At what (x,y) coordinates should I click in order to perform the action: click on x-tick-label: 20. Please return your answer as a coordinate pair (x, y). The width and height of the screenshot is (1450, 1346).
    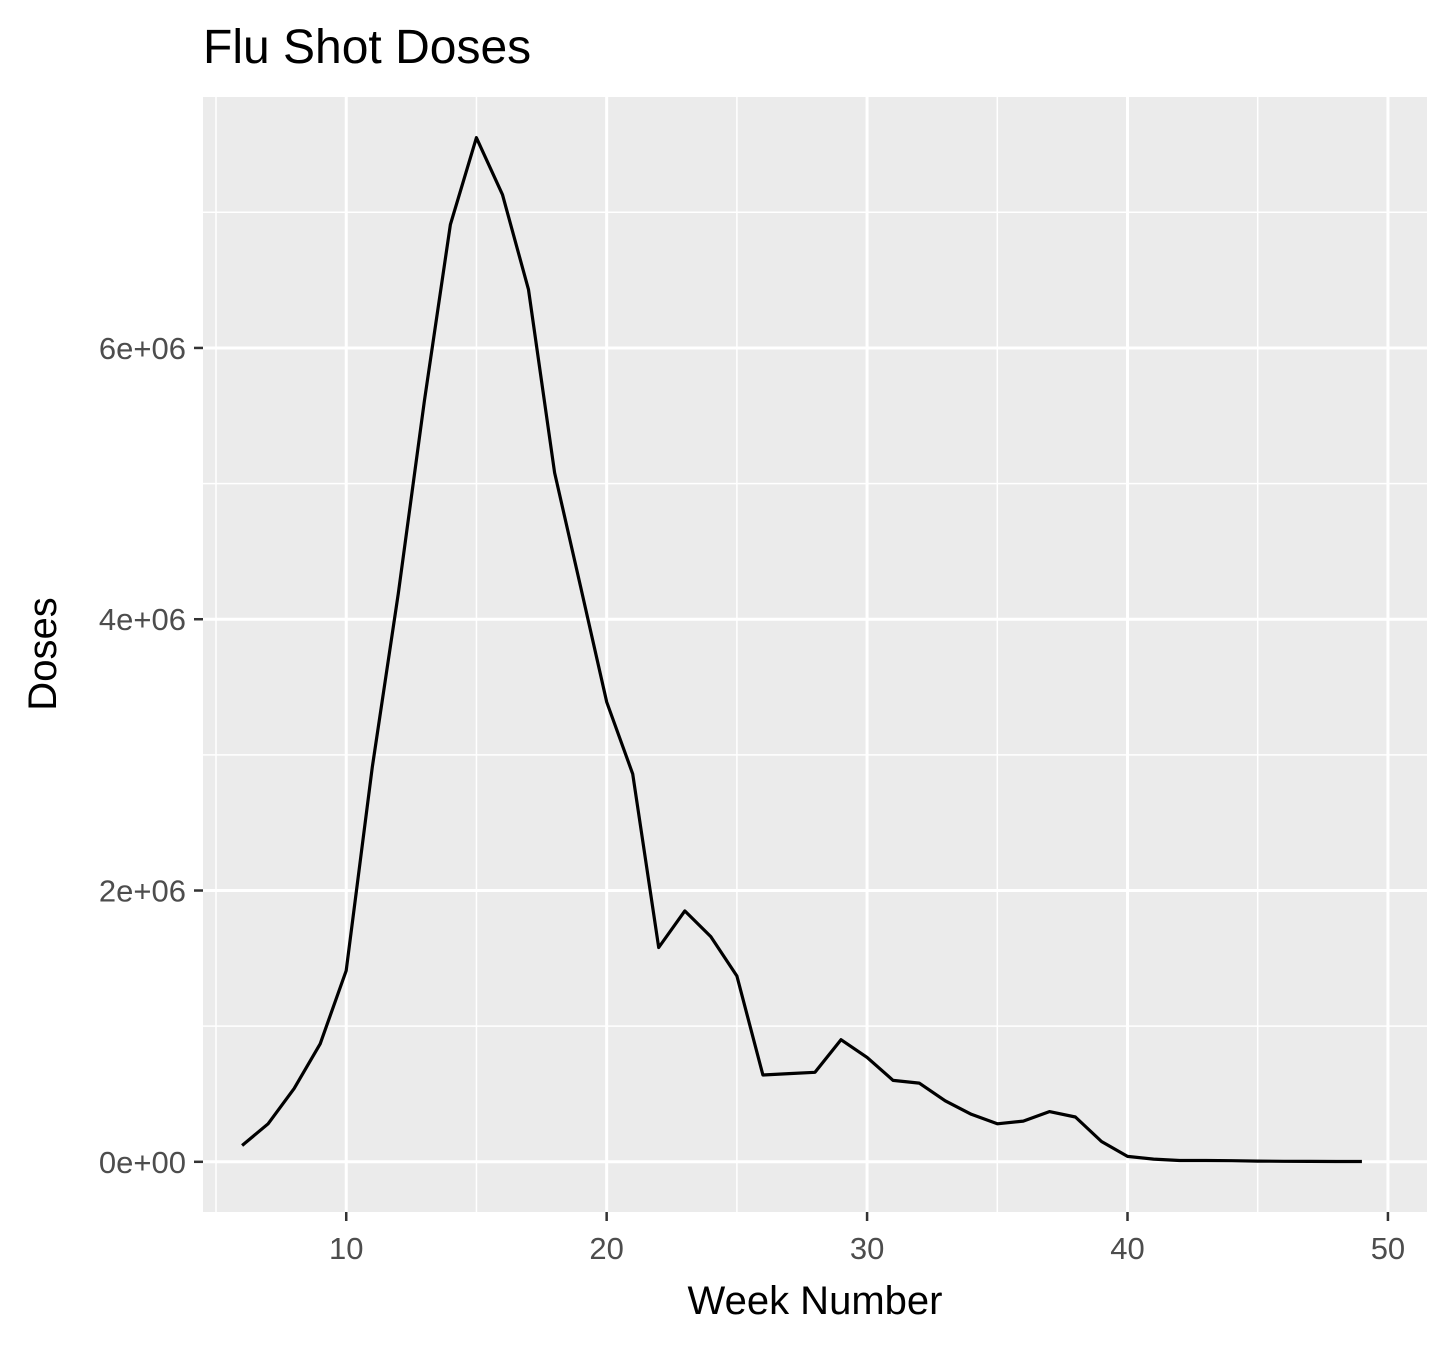
    Looking at the image, I should click on (606, 1248).